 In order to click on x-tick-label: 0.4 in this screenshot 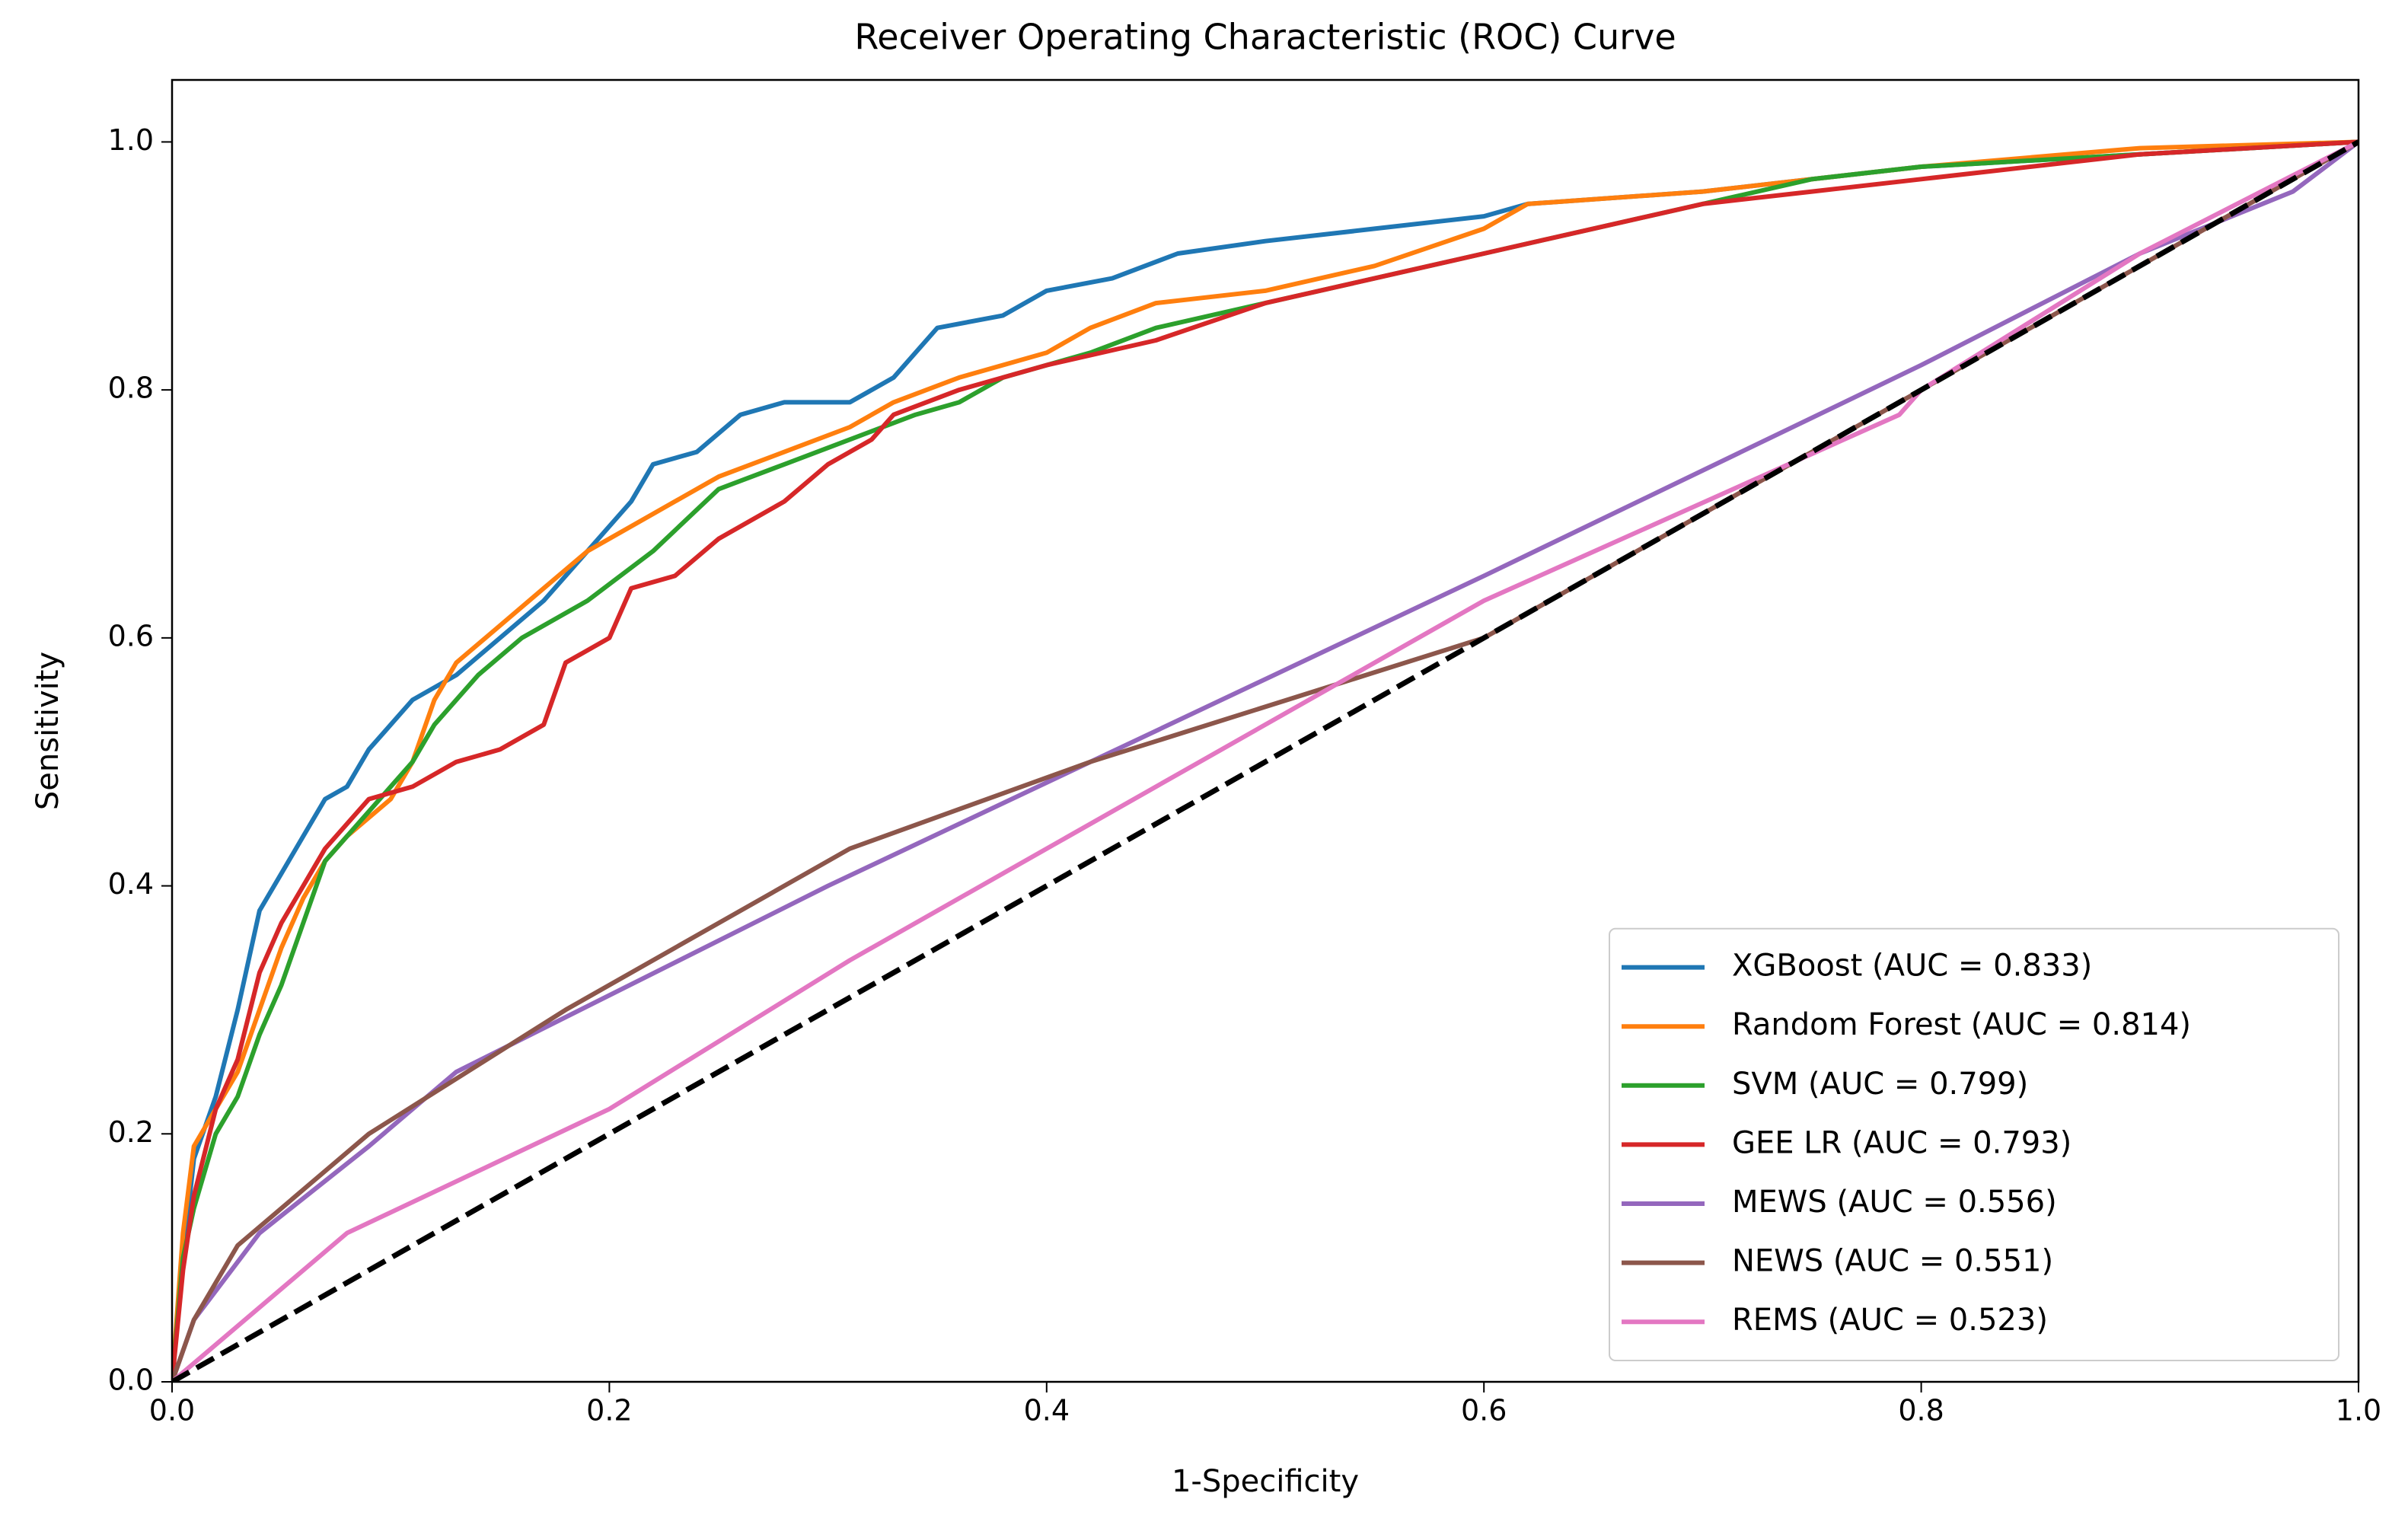, I will do `click(1047, 1411)`.